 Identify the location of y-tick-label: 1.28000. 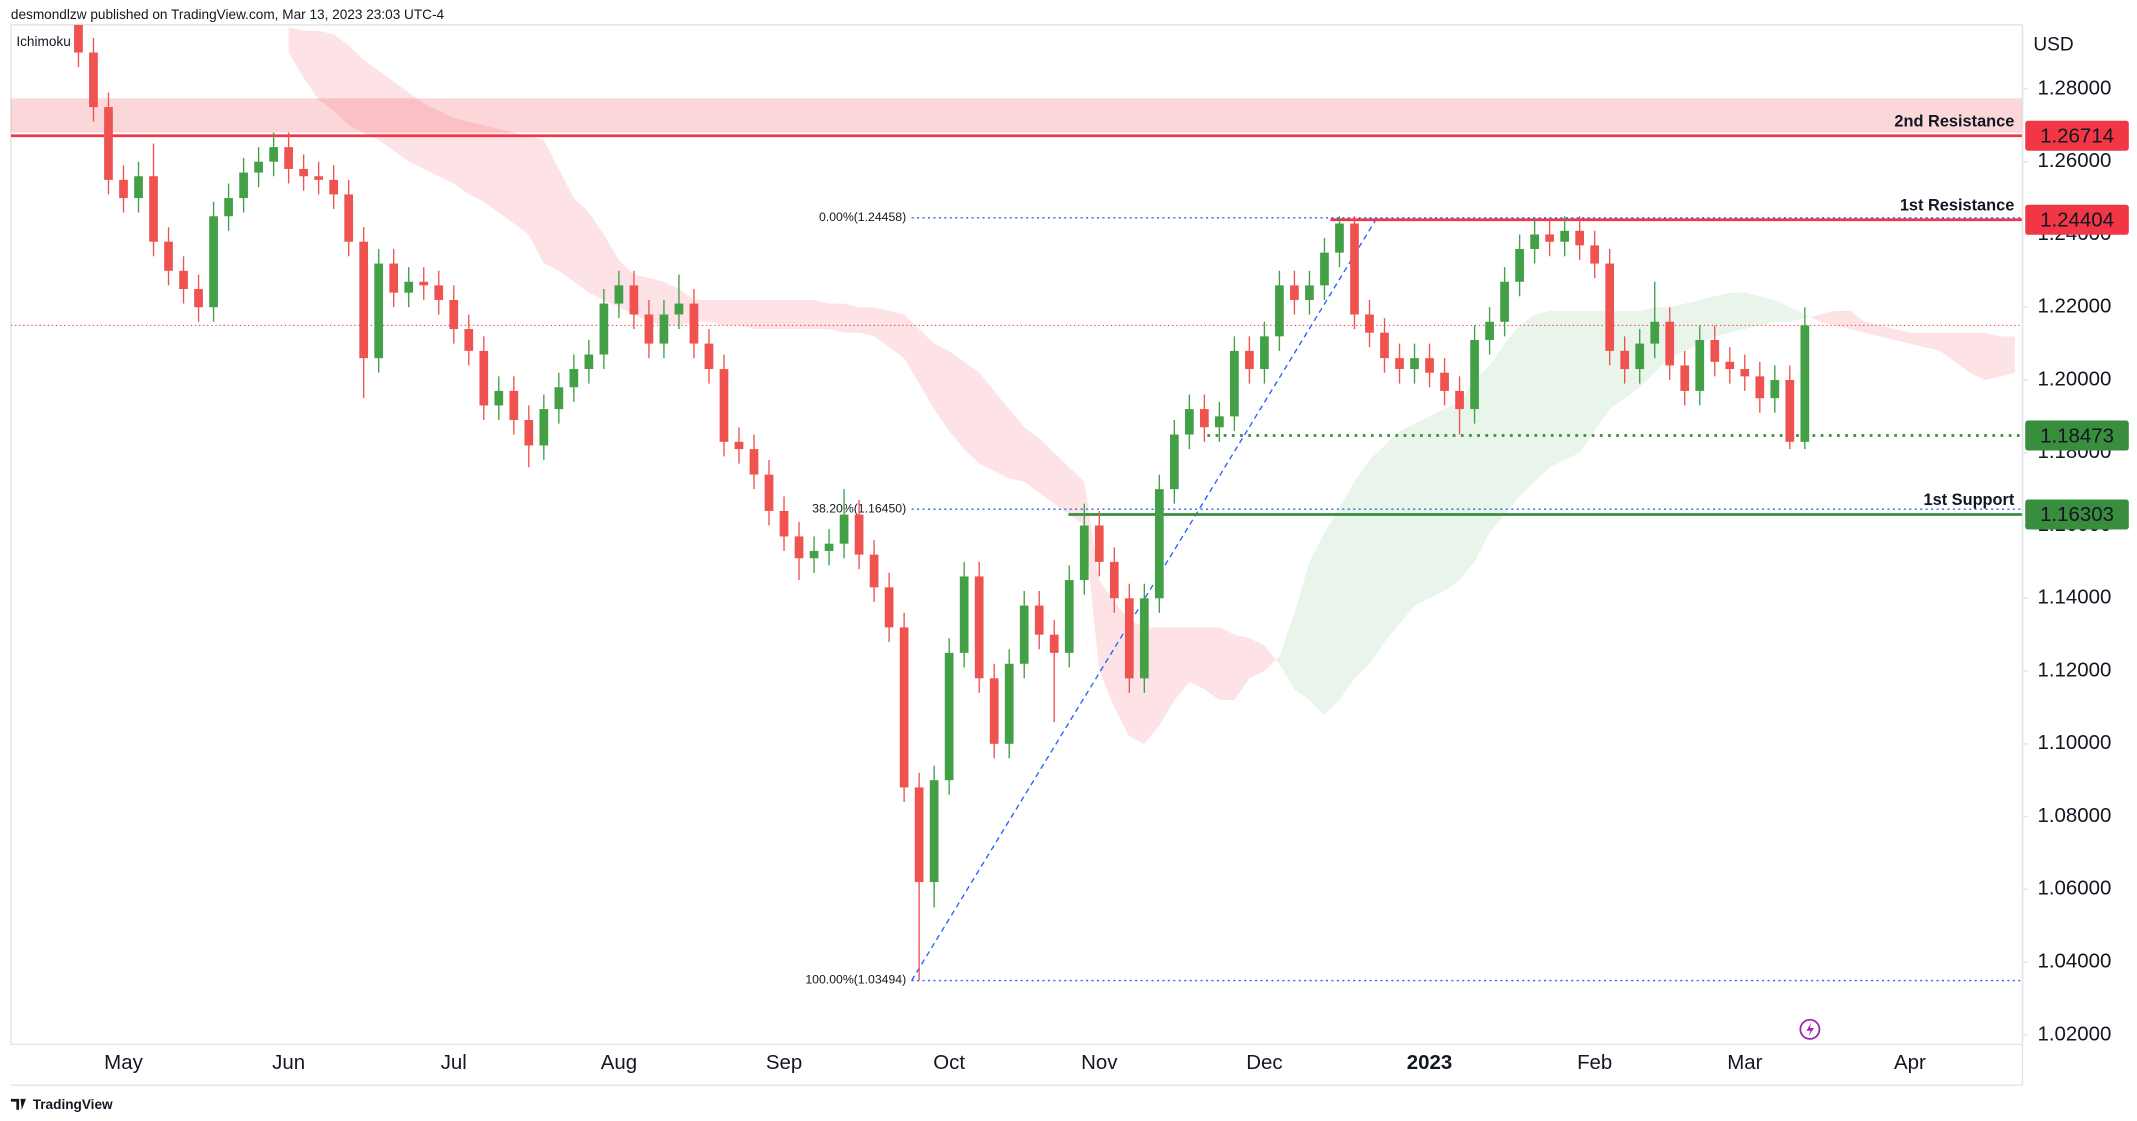
(2075, 87).